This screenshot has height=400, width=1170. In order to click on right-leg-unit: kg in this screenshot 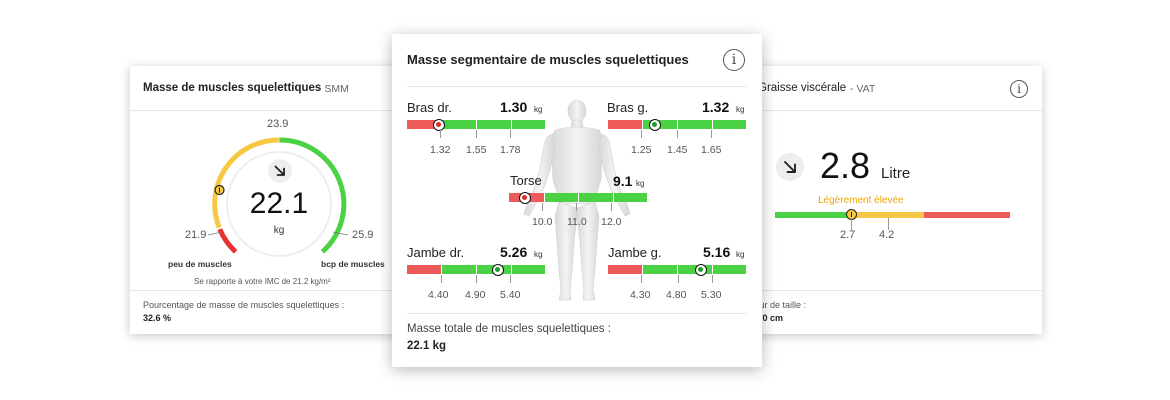, I will do `click(538, 254)`.